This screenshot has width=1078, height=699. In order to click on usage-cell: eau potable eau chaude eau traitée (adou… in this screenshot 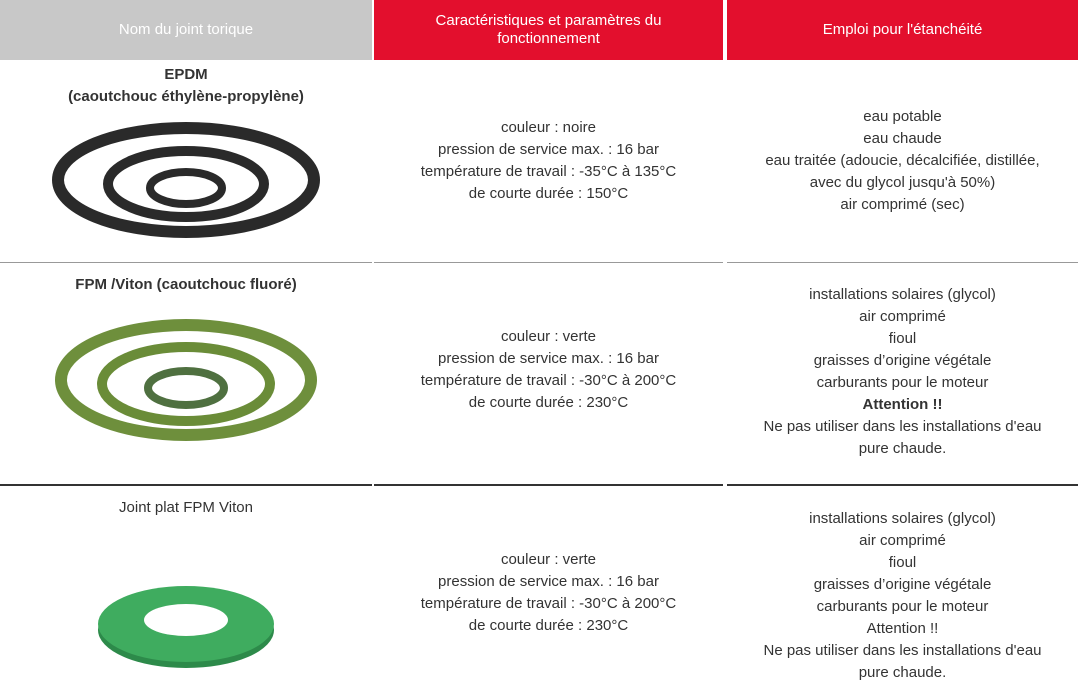, I will do `click(902, 161)`.